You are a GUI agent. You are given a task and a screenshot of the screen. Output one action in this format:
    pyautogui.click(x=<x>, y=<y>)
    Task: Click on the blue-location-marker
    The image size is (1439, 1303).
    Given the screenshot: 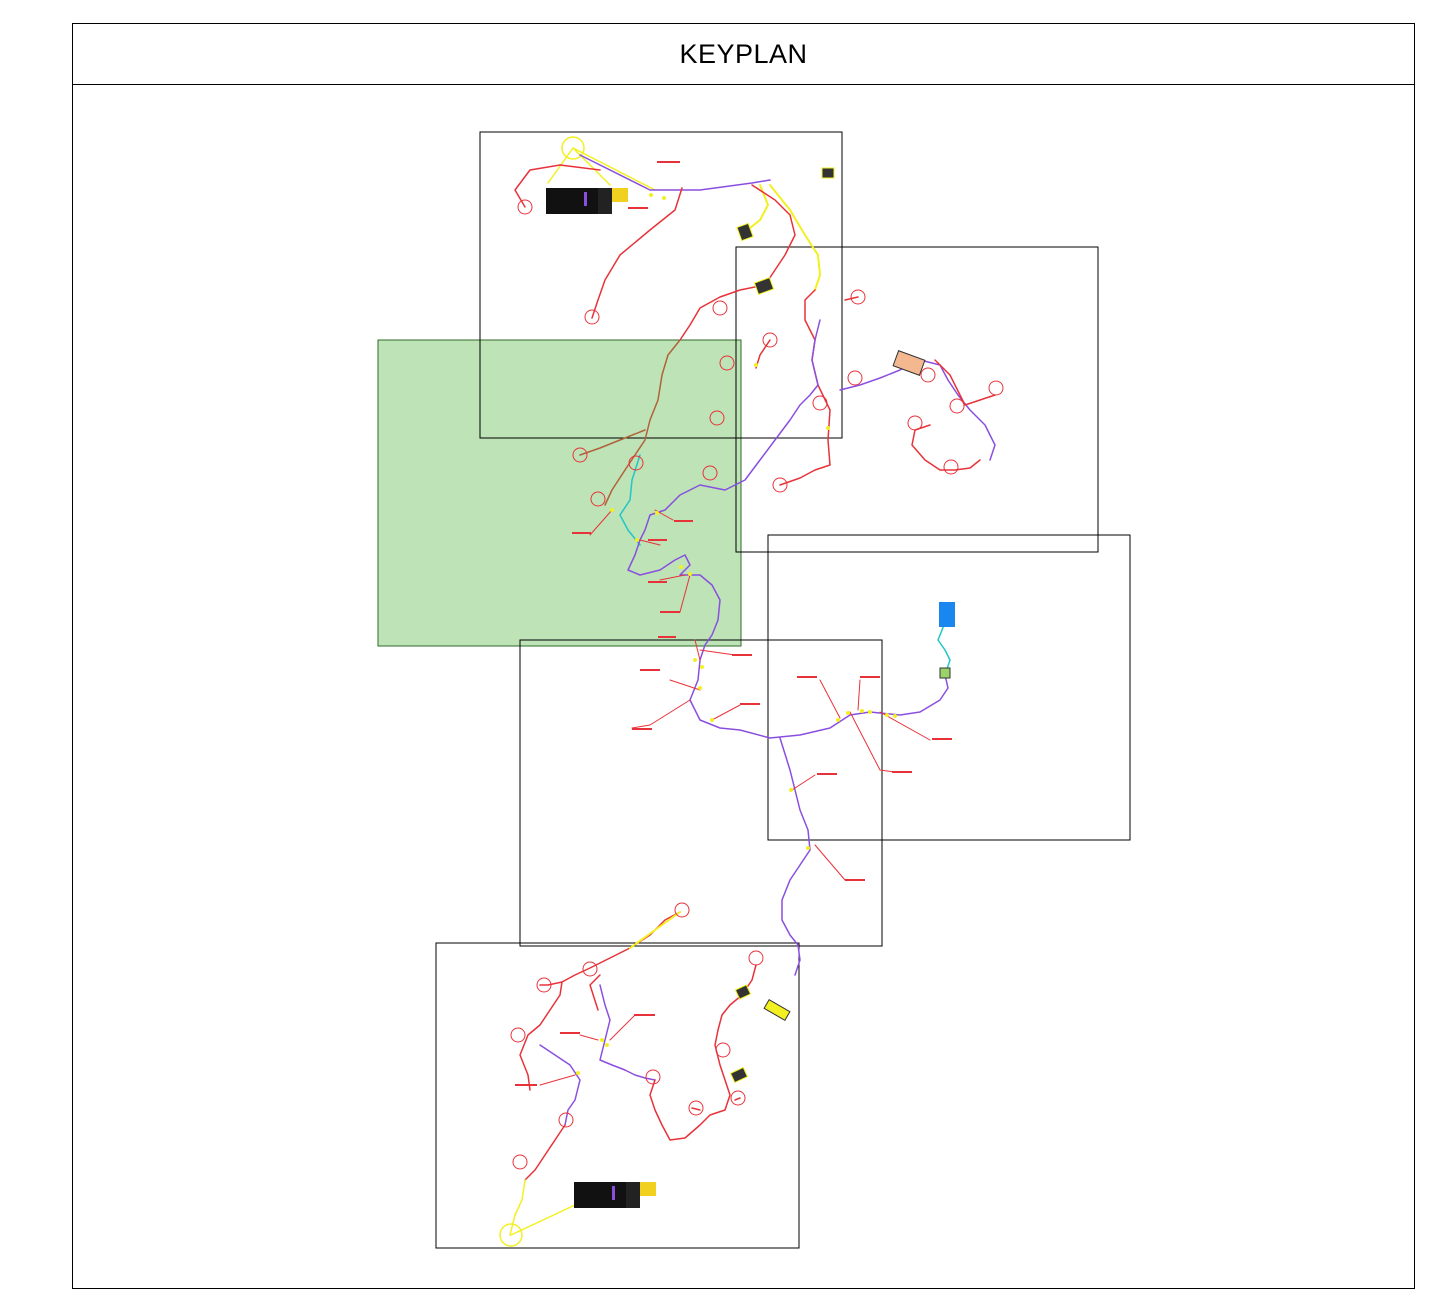 What is the action you would take?
    pyautogui.click(x=947, y=614)
    